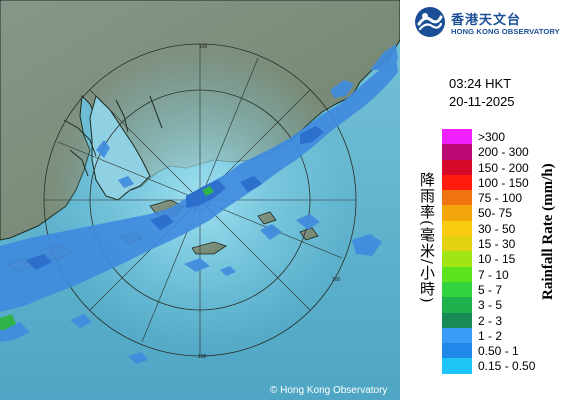 Image resolution: width=577 pixels, height=400 pixels. Describe the element at coordinates (336, 280) in the screenshot. I see `range-label-southeast: 100` at that location.